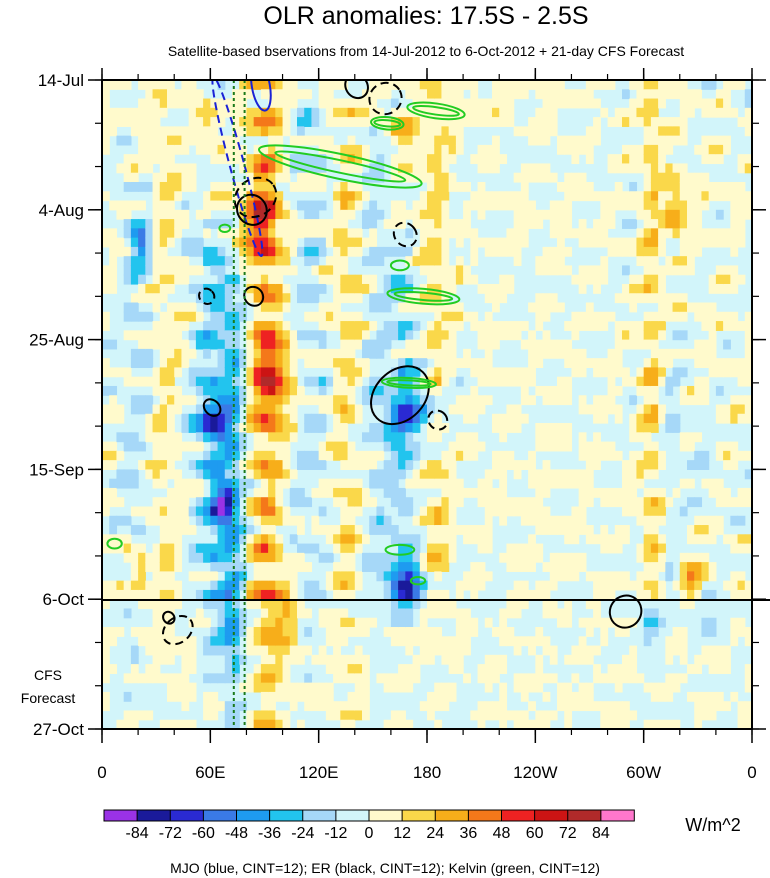 Image resolution: width=770 pixels, height=878 pixels. What do you see at coordinates (352, 815) in the screenshot?
I see `colorbar-swatch` at bounding box center [352, 815].